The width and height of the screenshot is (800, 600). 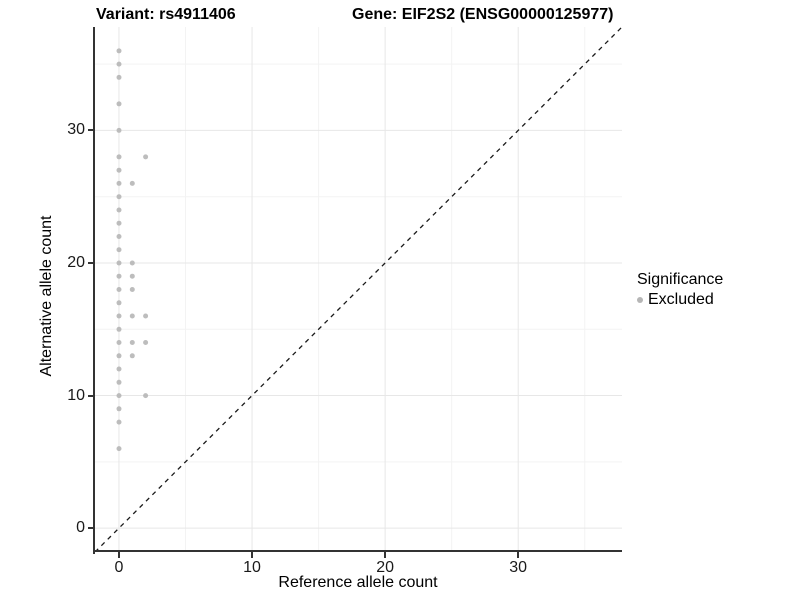 What do you see at coordinates (76, 395) in the screenshot?
I see `y-tick-label: 10` at bounding box center [76, 395].